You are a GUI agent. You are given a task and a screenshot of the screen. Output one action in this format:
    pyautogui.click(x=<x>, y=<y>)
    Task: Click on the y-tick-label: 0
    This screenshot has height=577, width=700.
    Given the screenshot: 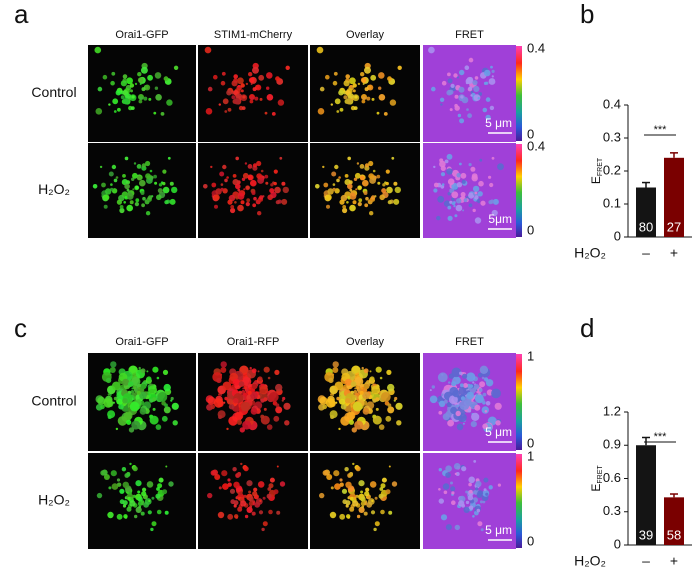 What is the action you would take?
    pyautogui.click(x=617, y=235)
    